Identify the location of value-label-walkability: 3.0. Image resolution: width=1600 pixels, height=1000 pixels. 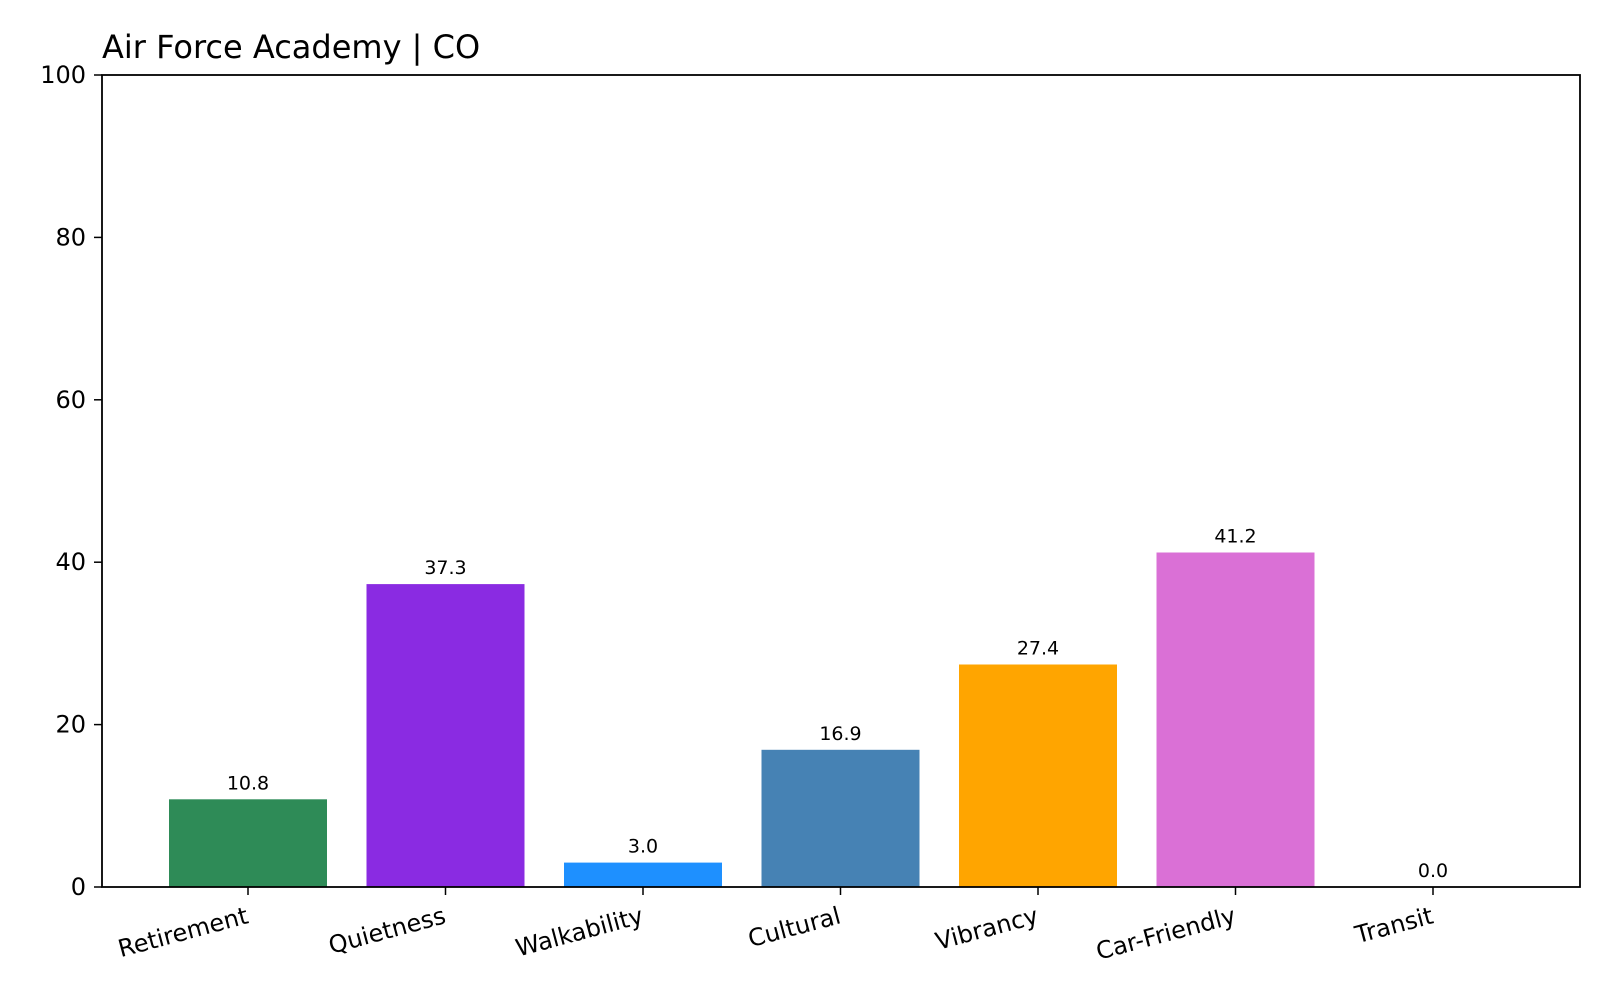
(643, 847).